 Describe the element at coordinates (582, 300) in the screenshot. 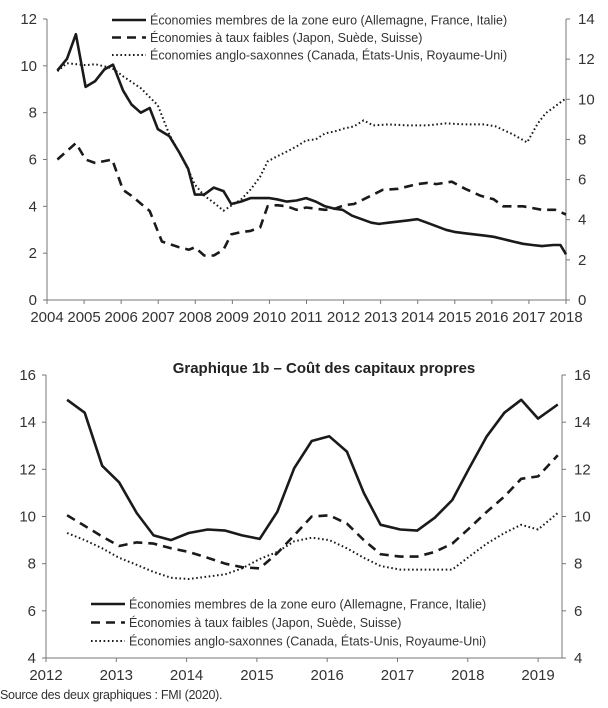

I see `y-right-tick-label: 0` at that location.